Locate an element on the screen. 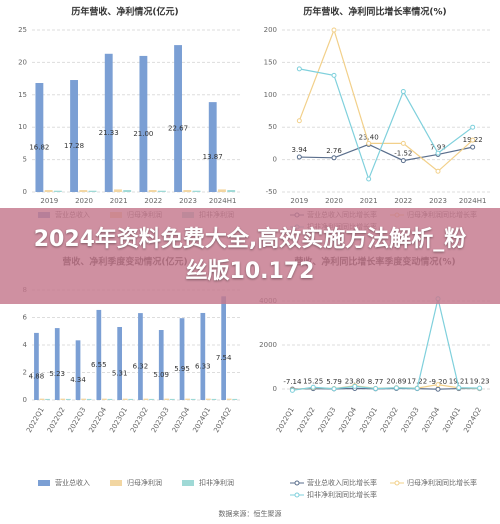  value-label: 5.31 is located at coordinates (120, 373).